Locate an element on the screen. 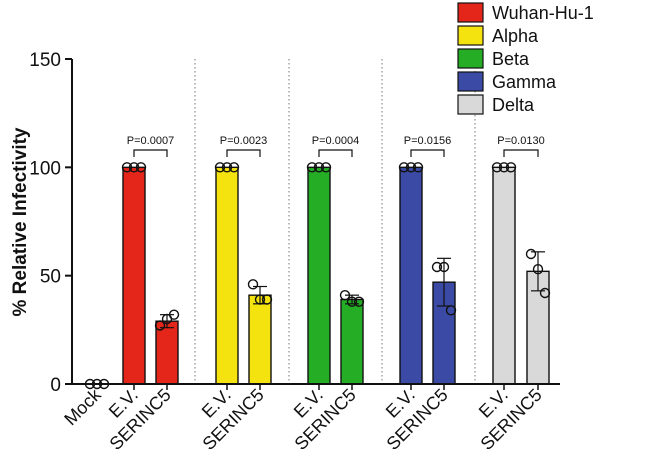 This screenshot has height=474, width=650. x-tick-label: Mock is located at coordinates (82, 406).